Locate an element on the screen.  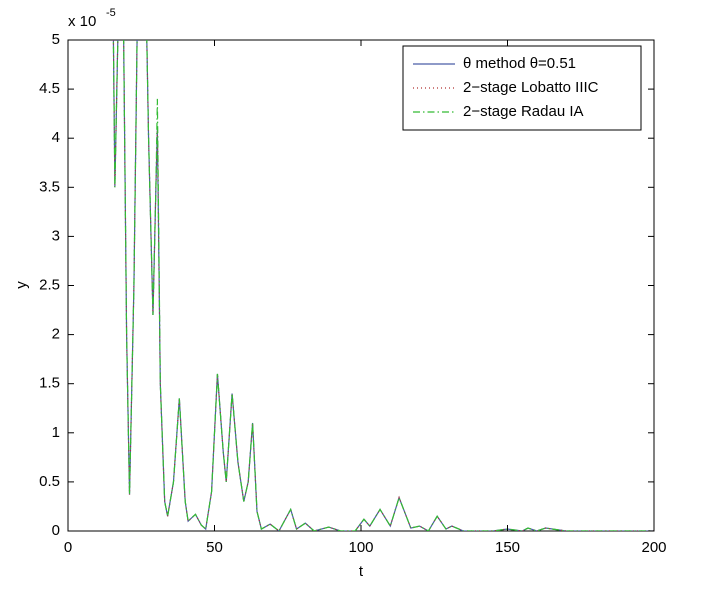
y-tick-label: 1.5 is located at coordinates (49, 383).